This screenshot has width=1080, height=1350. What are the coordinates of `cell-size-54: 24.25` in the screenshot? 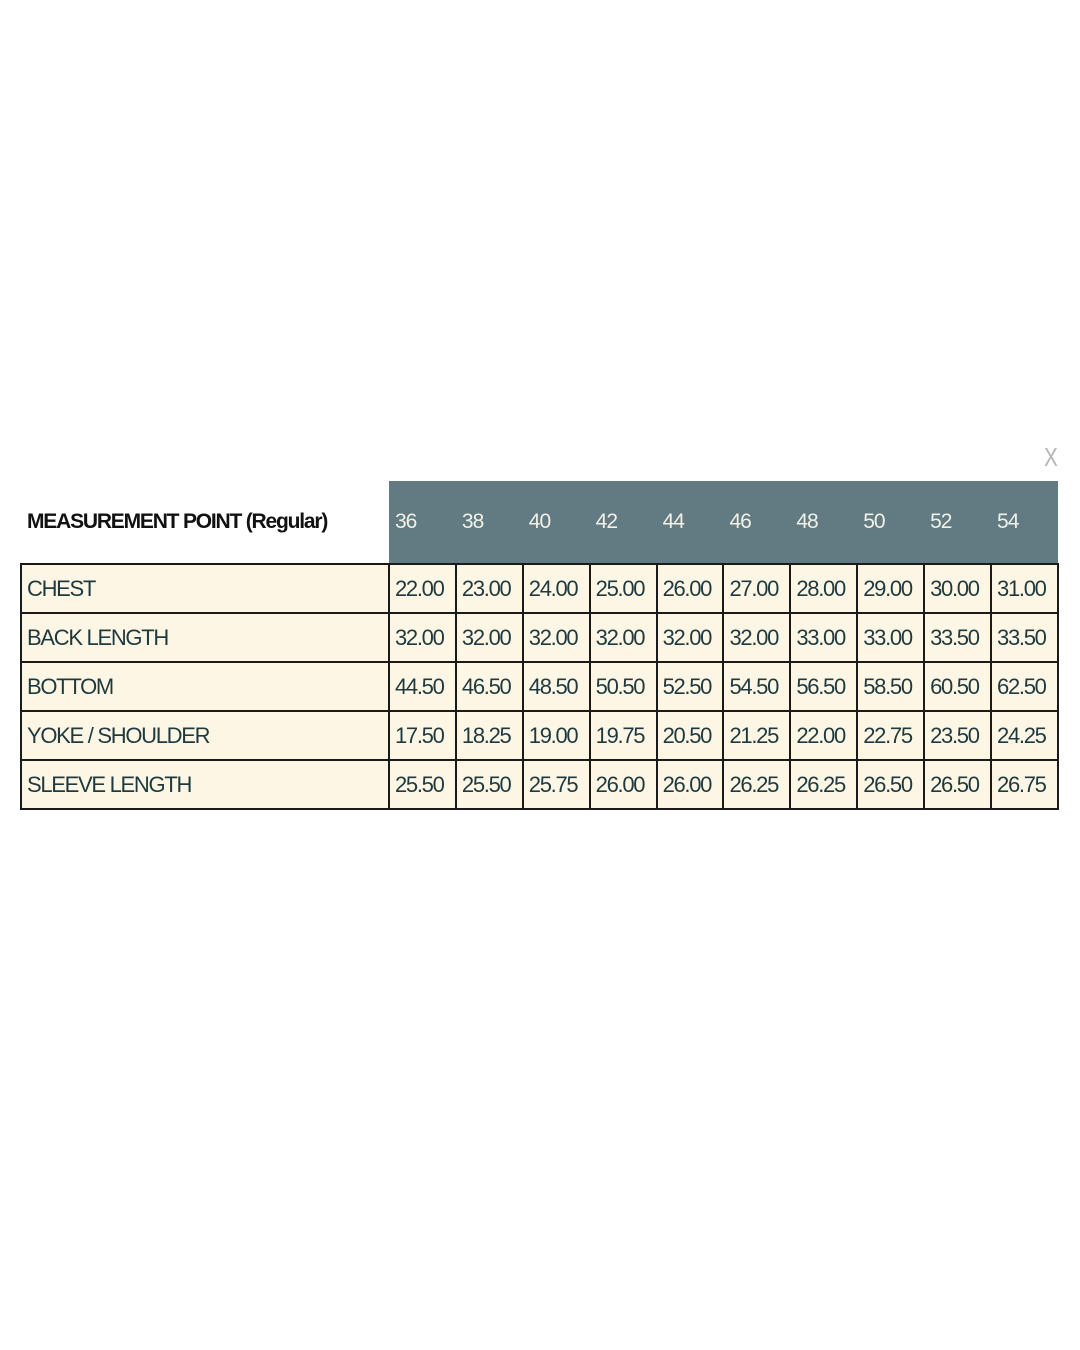 It's located at (1024, 735).